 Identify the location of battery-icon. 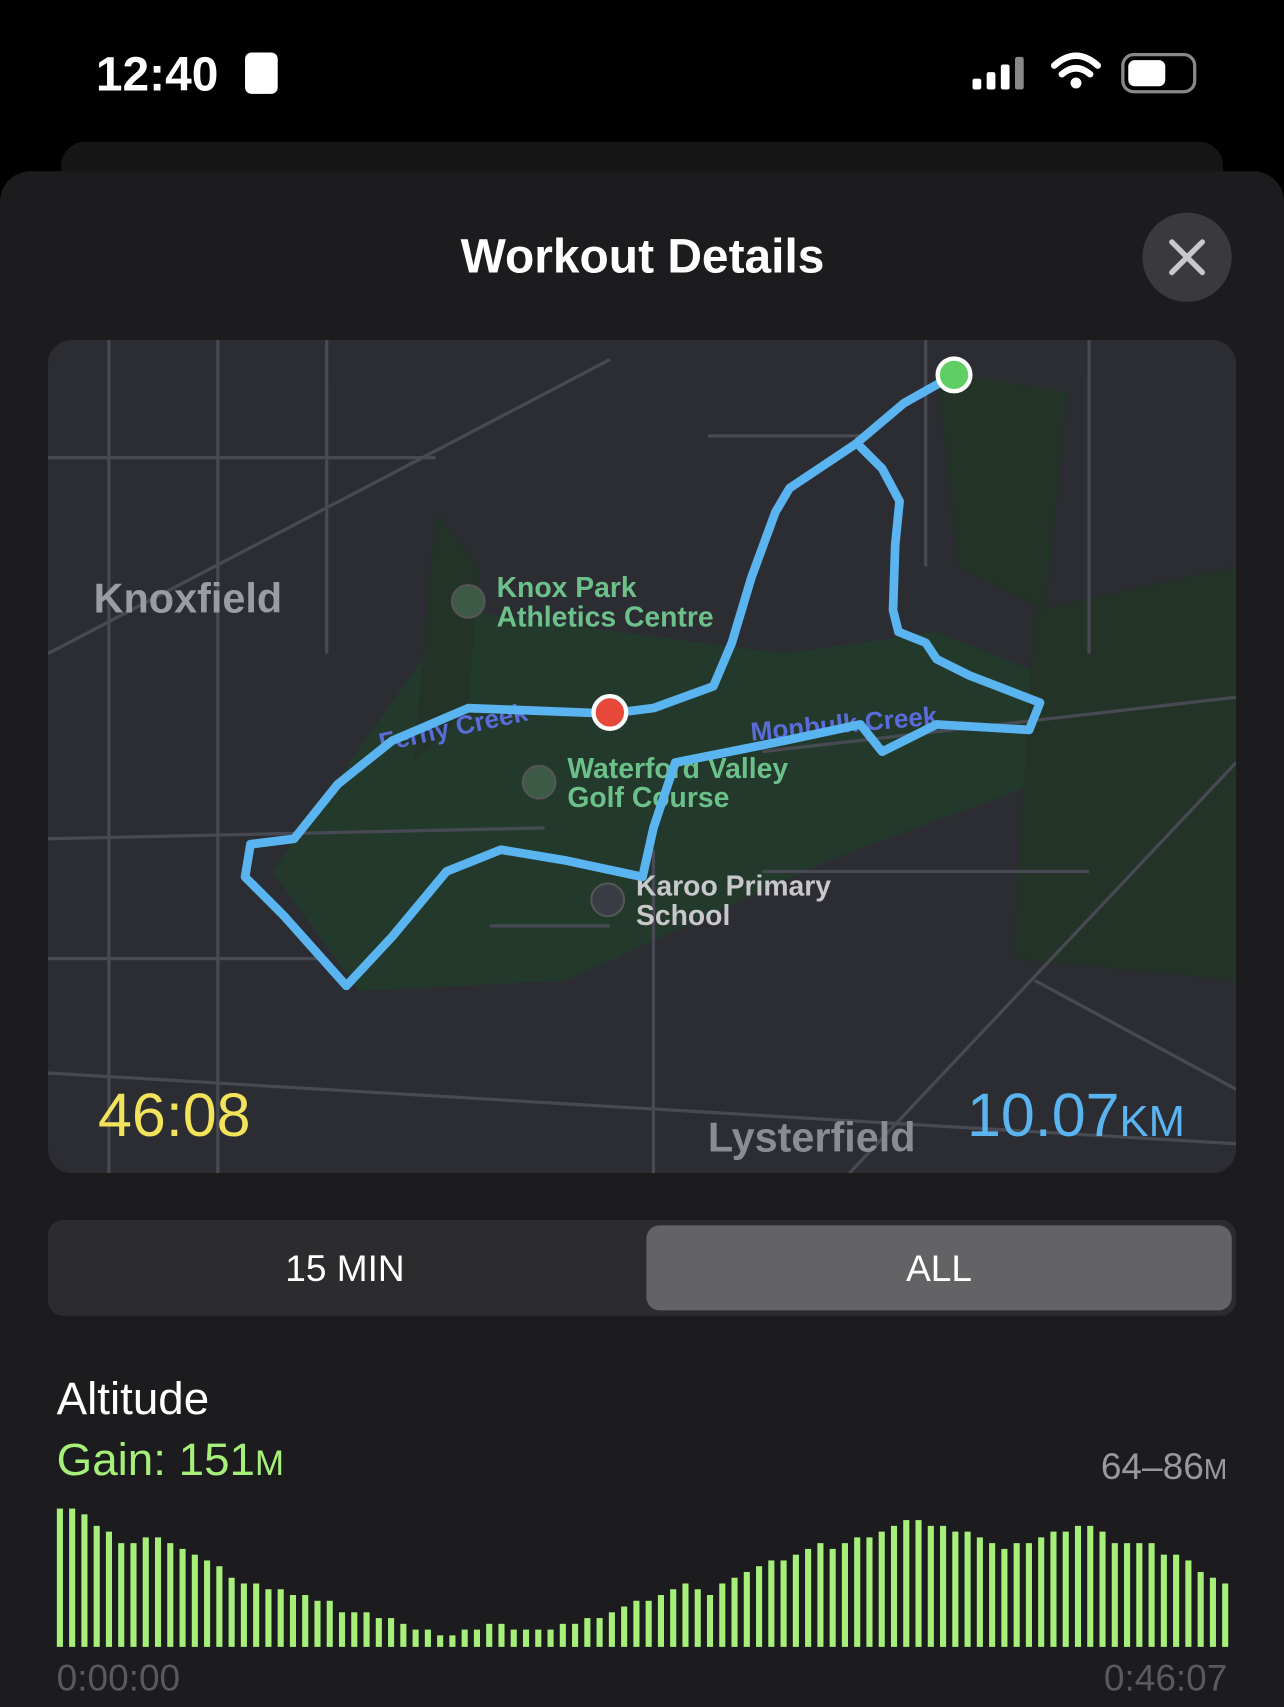
(1159, 73).